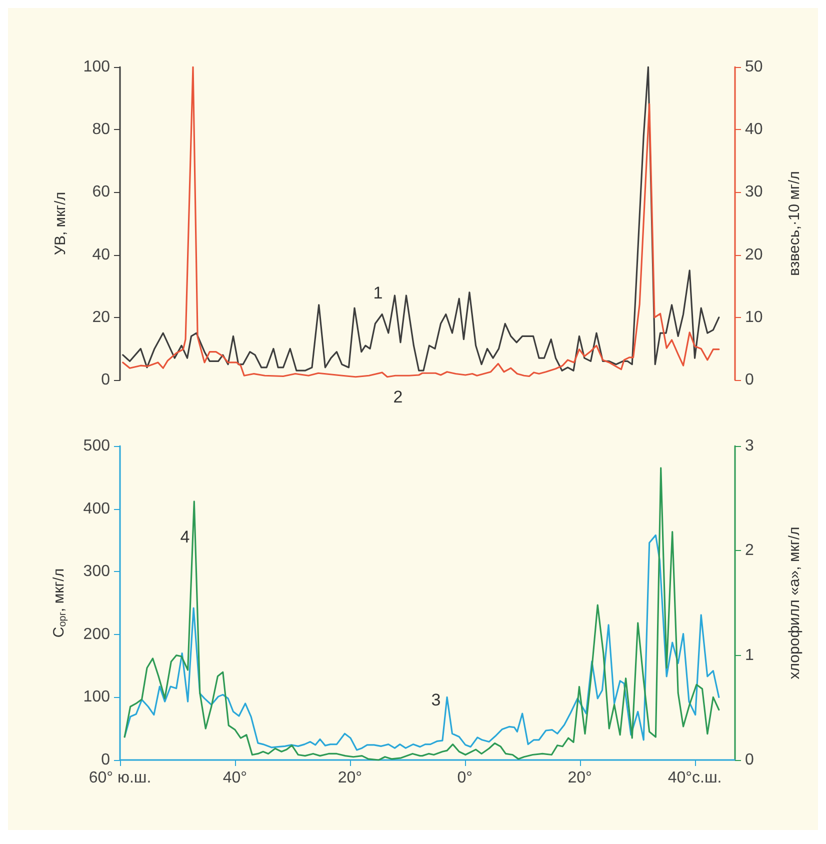  What do you see at coordinates (185, 537) in the screenshot?
I see `annotation: 4` at bounding box center [185, 537].